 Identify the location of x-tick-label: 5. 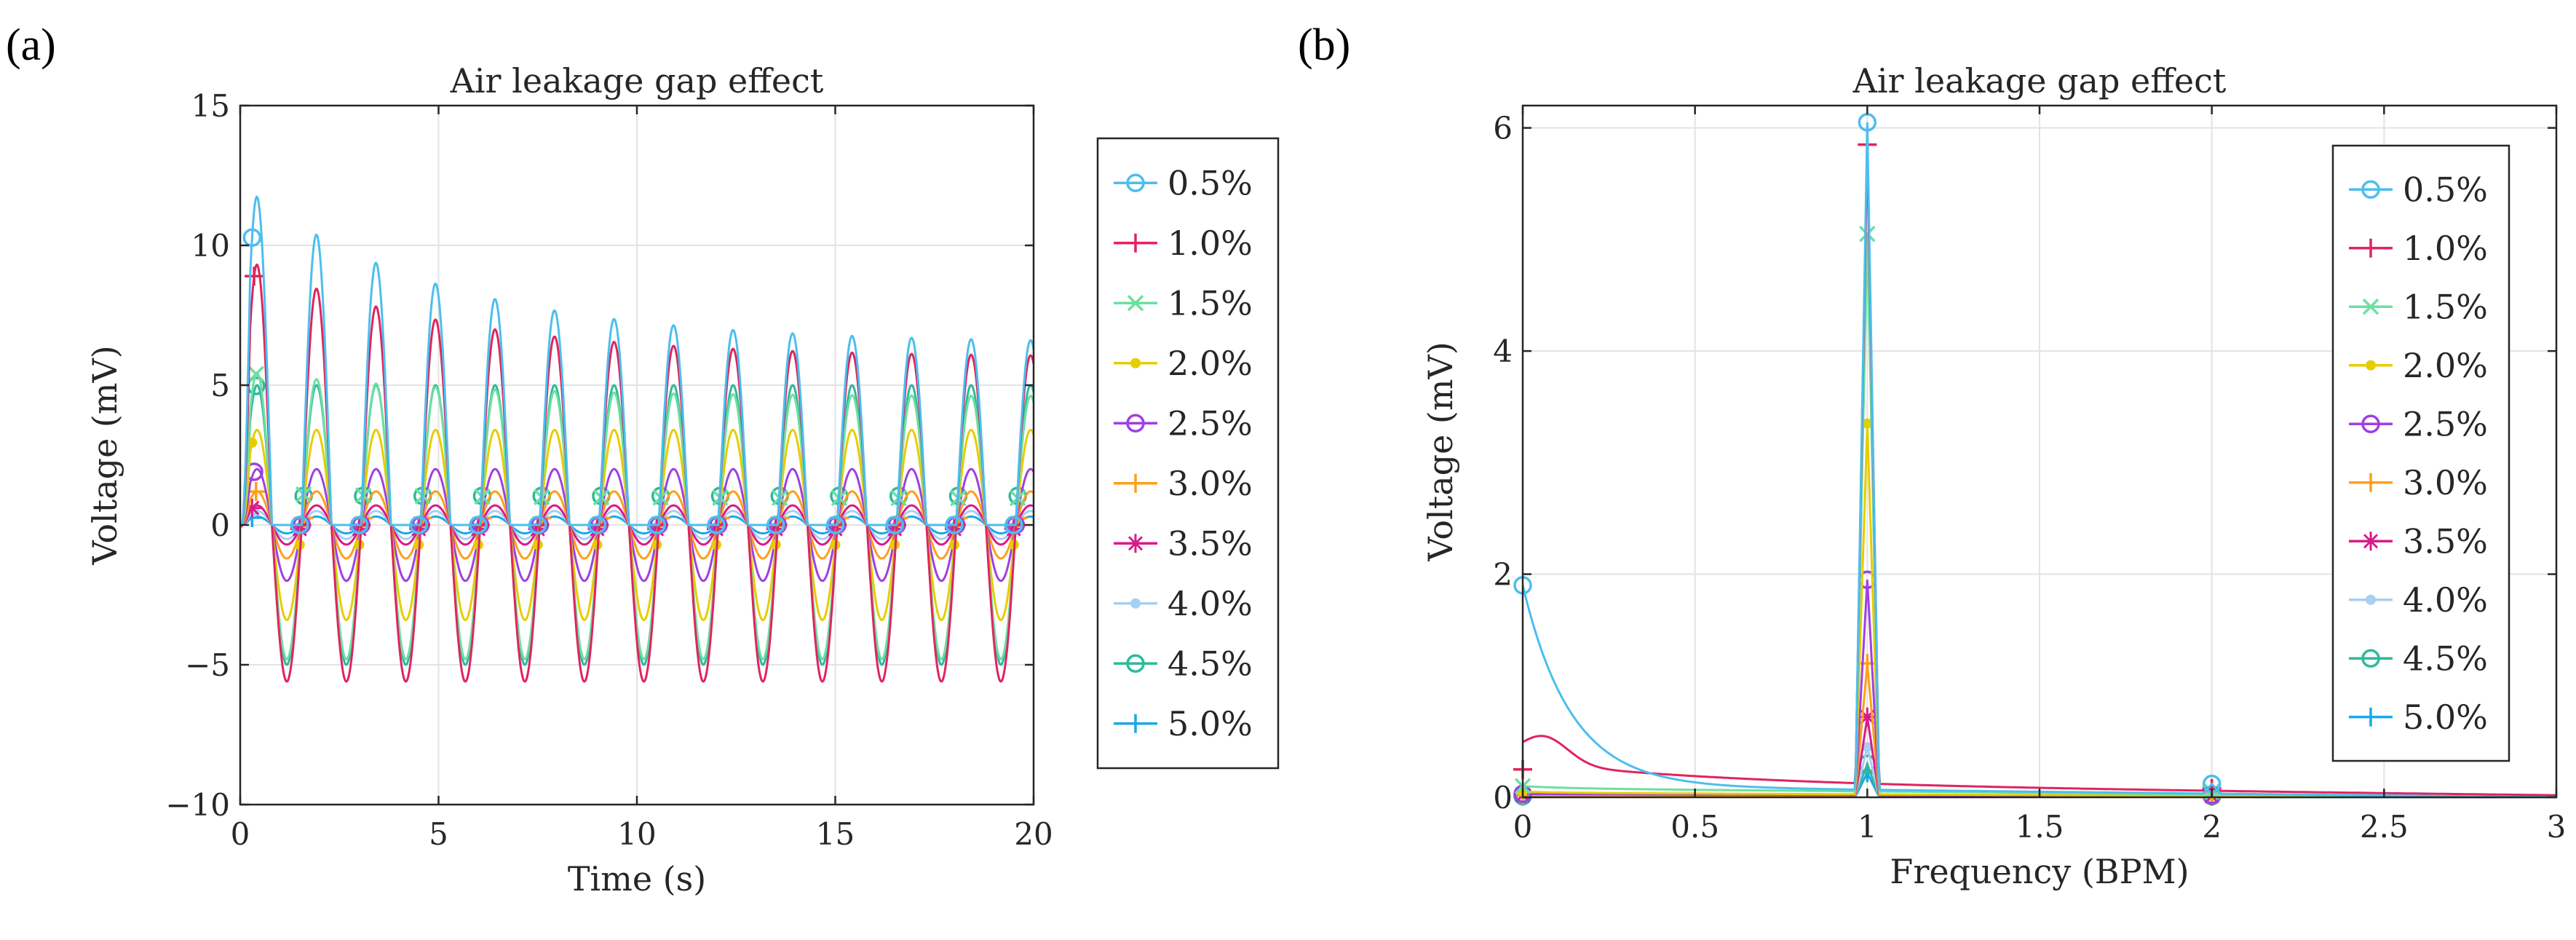
(438, 834).